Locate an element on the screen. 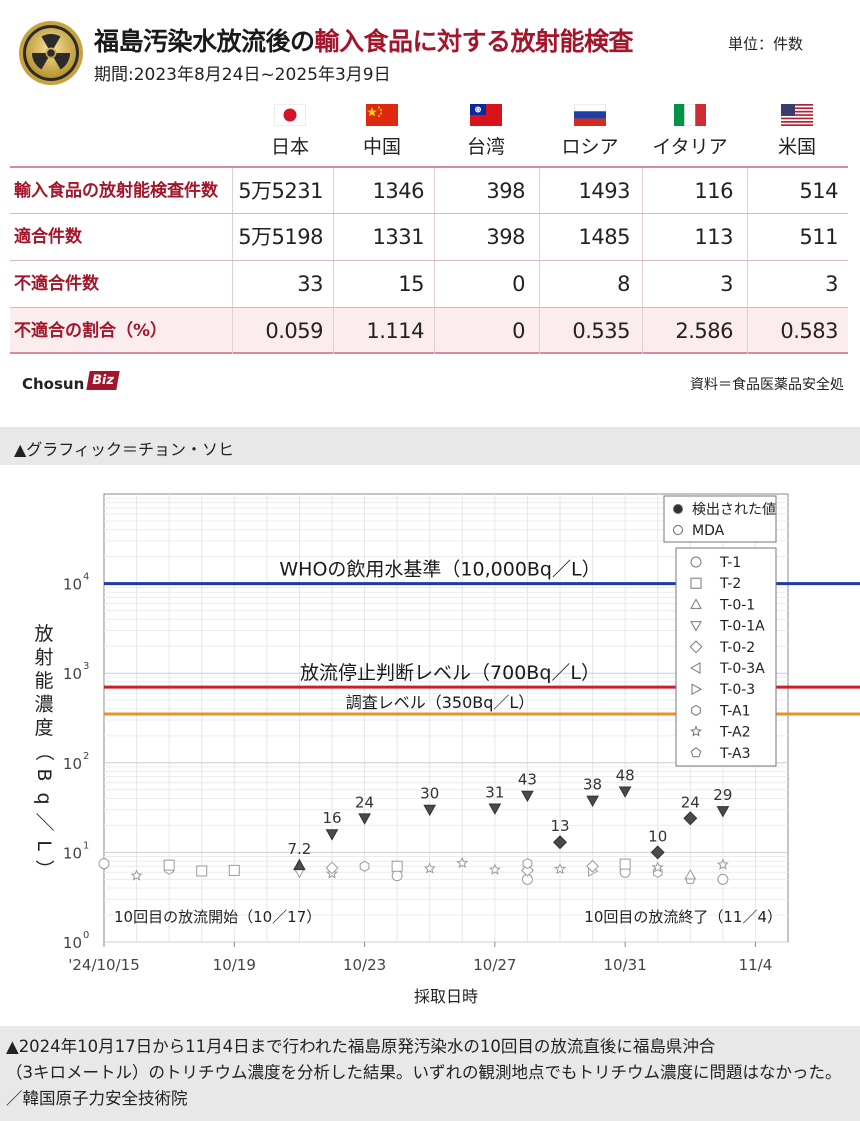  row-label: 不適合件数 is located at coordinates (56, 284).